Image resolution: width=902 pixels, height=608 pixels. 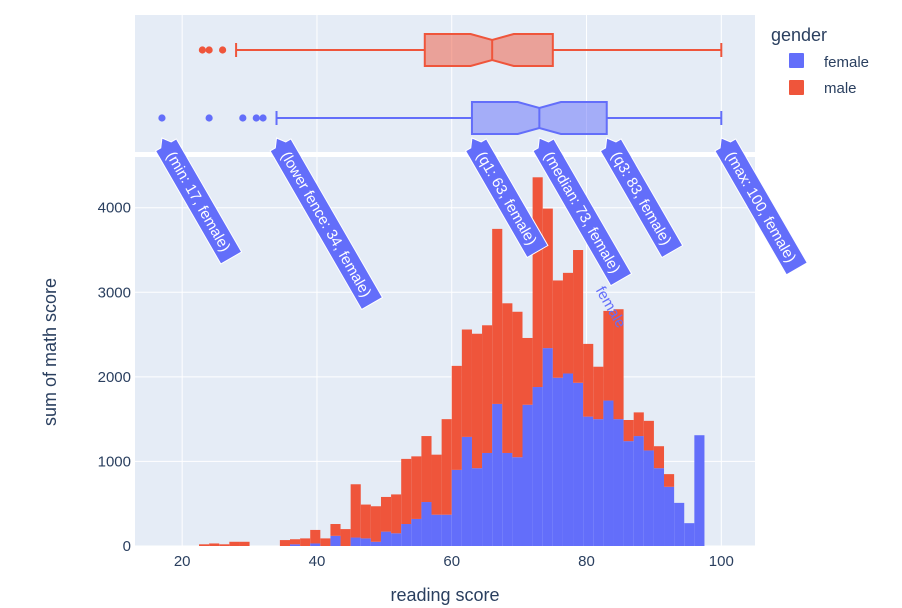 What do you see at coordinates (488, 50) in the screenshot?
I see `box-body-male` at bounding box center [488, 50].